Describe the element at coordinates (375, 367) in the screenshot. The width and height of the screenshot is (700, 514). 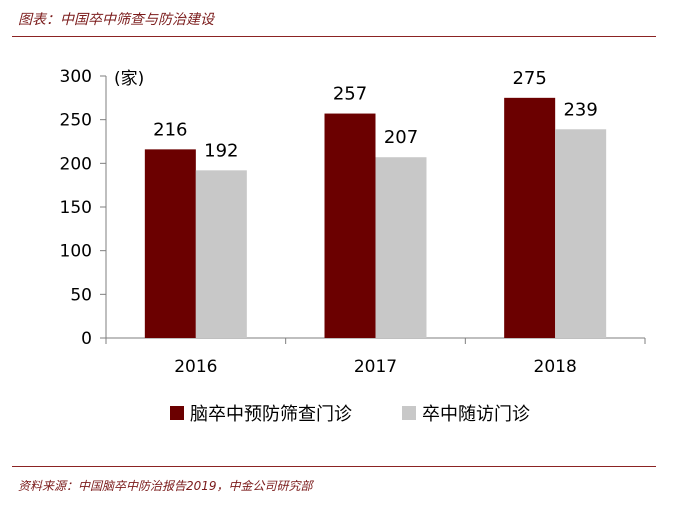
I see `x-tick-label: 2017` at that location.